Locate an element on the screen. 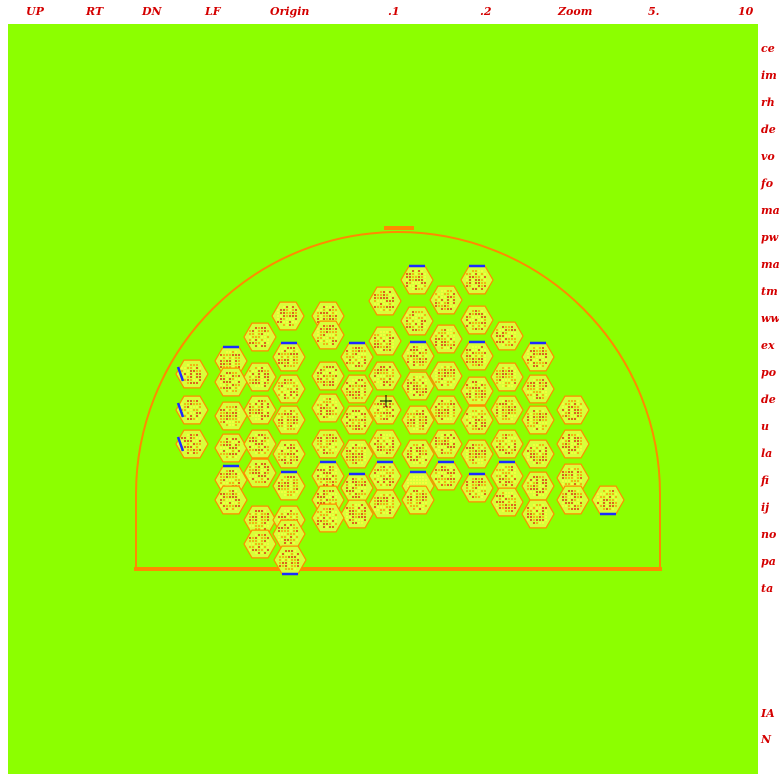 The image size is (779, 778). down-button: DN is located at coordinates (152, 11).